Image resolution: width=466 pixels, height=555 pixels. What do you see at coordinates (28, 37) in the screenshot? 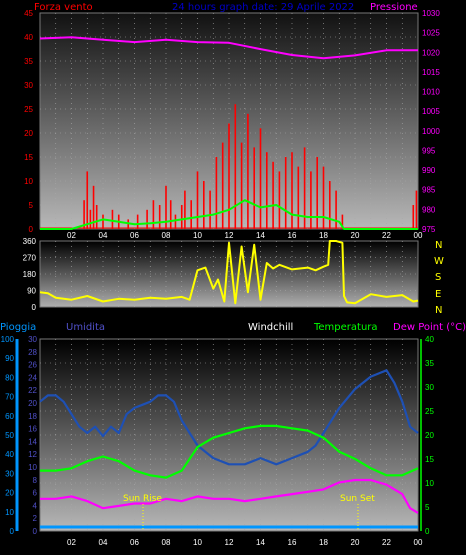
I see `wind-axis-tick: 40` at bounding box center [28, 37].